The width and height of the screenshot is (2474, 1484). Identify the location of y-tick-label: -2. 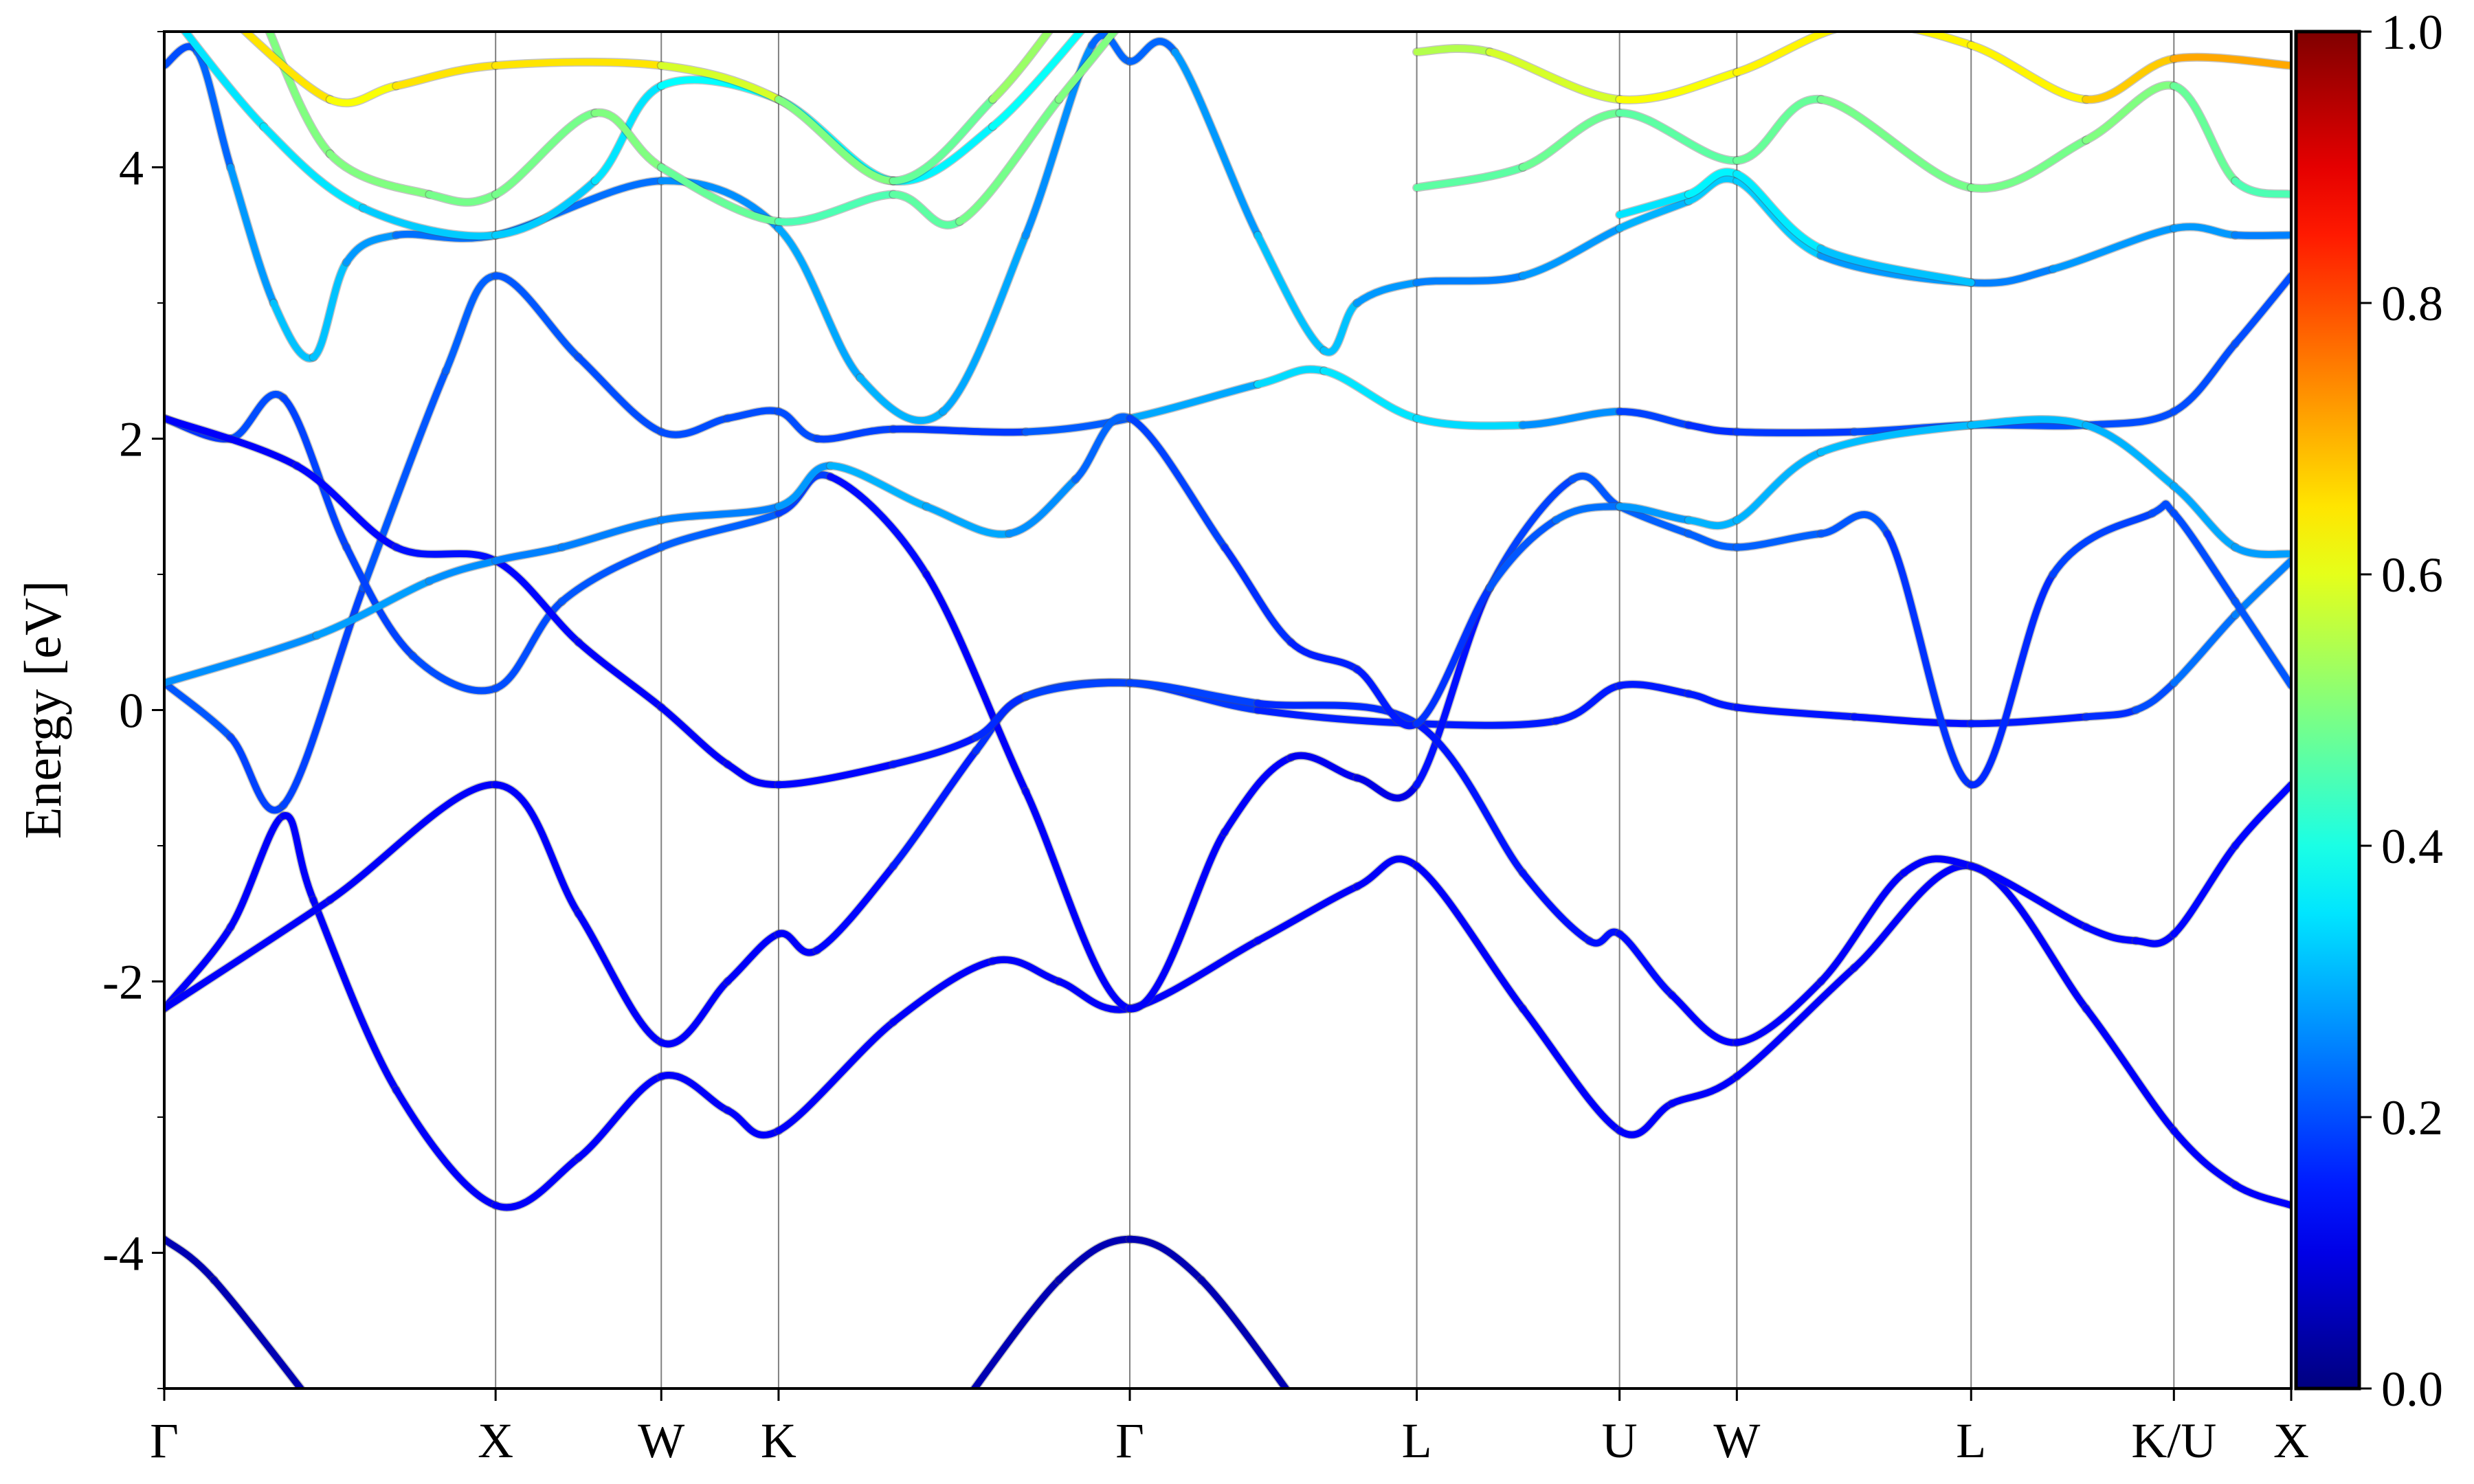
(123, 982).